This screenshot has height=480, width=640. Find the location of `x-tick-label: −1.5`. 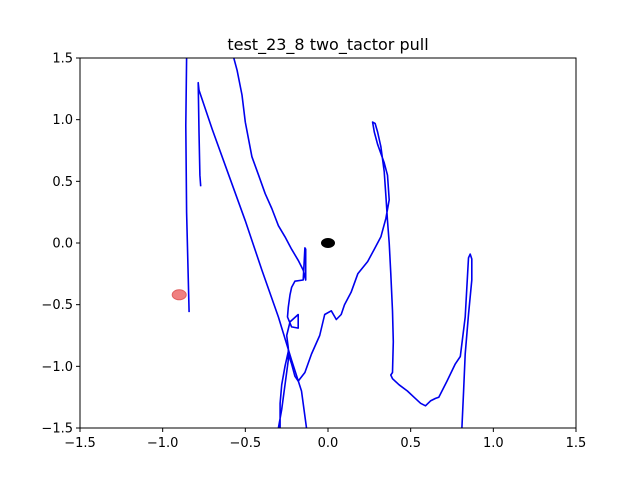

x-tick-label: −1.5 is located at coordinates (80, 443).